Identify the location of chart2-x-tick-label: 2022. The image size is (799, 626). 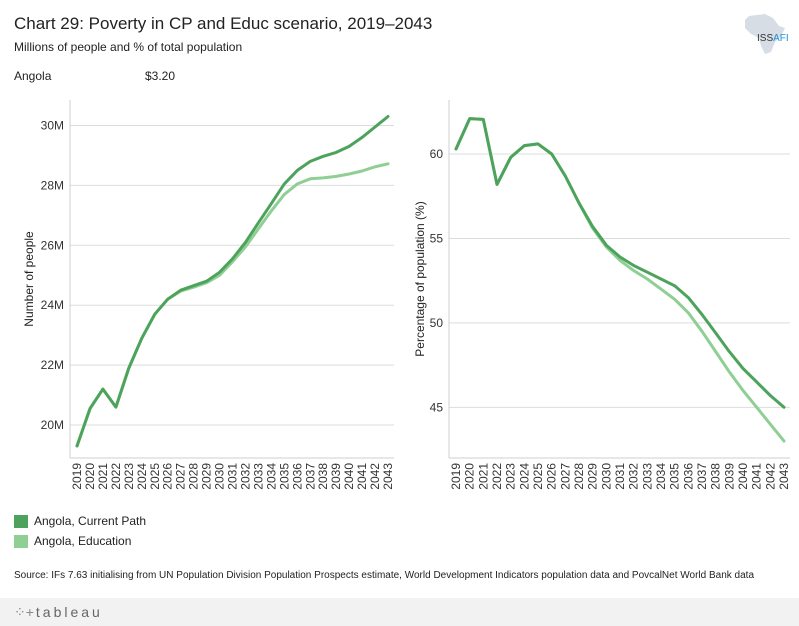
(497, 476).